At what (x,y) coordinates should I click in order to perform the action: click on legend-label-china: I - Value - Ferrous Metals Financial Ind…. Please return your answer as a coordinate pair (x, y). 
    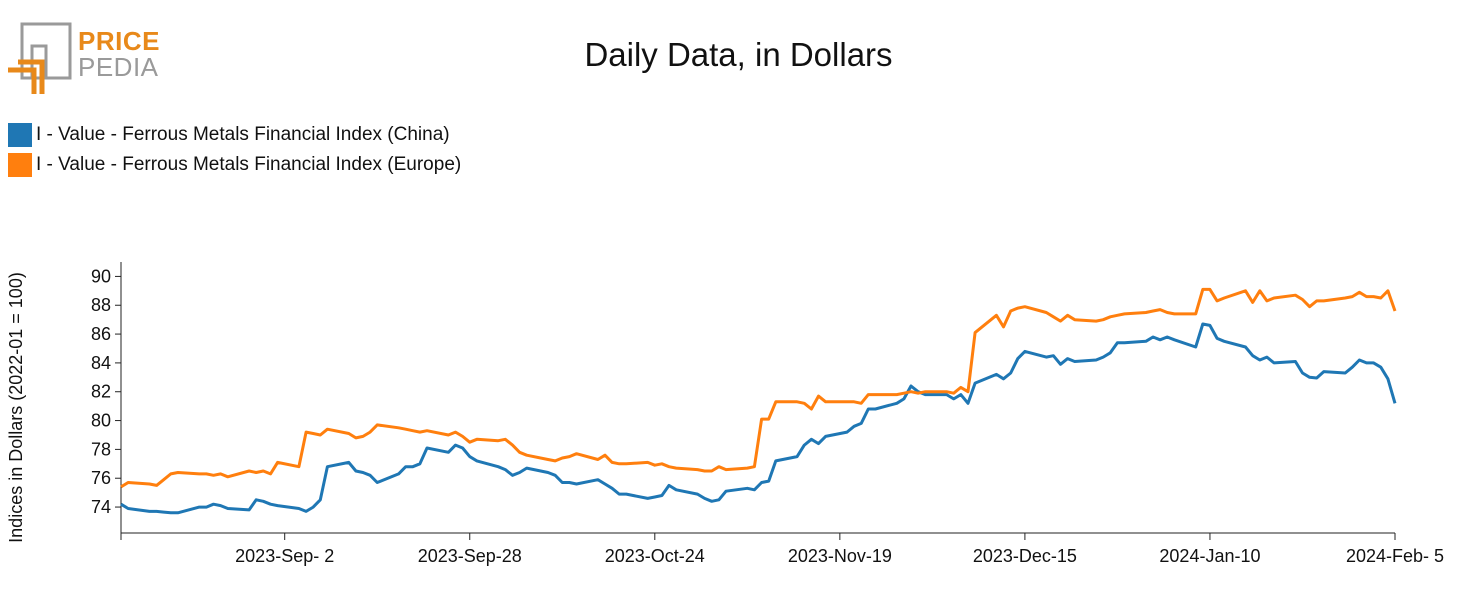
    Looking at the image, I should click on (243, 134).